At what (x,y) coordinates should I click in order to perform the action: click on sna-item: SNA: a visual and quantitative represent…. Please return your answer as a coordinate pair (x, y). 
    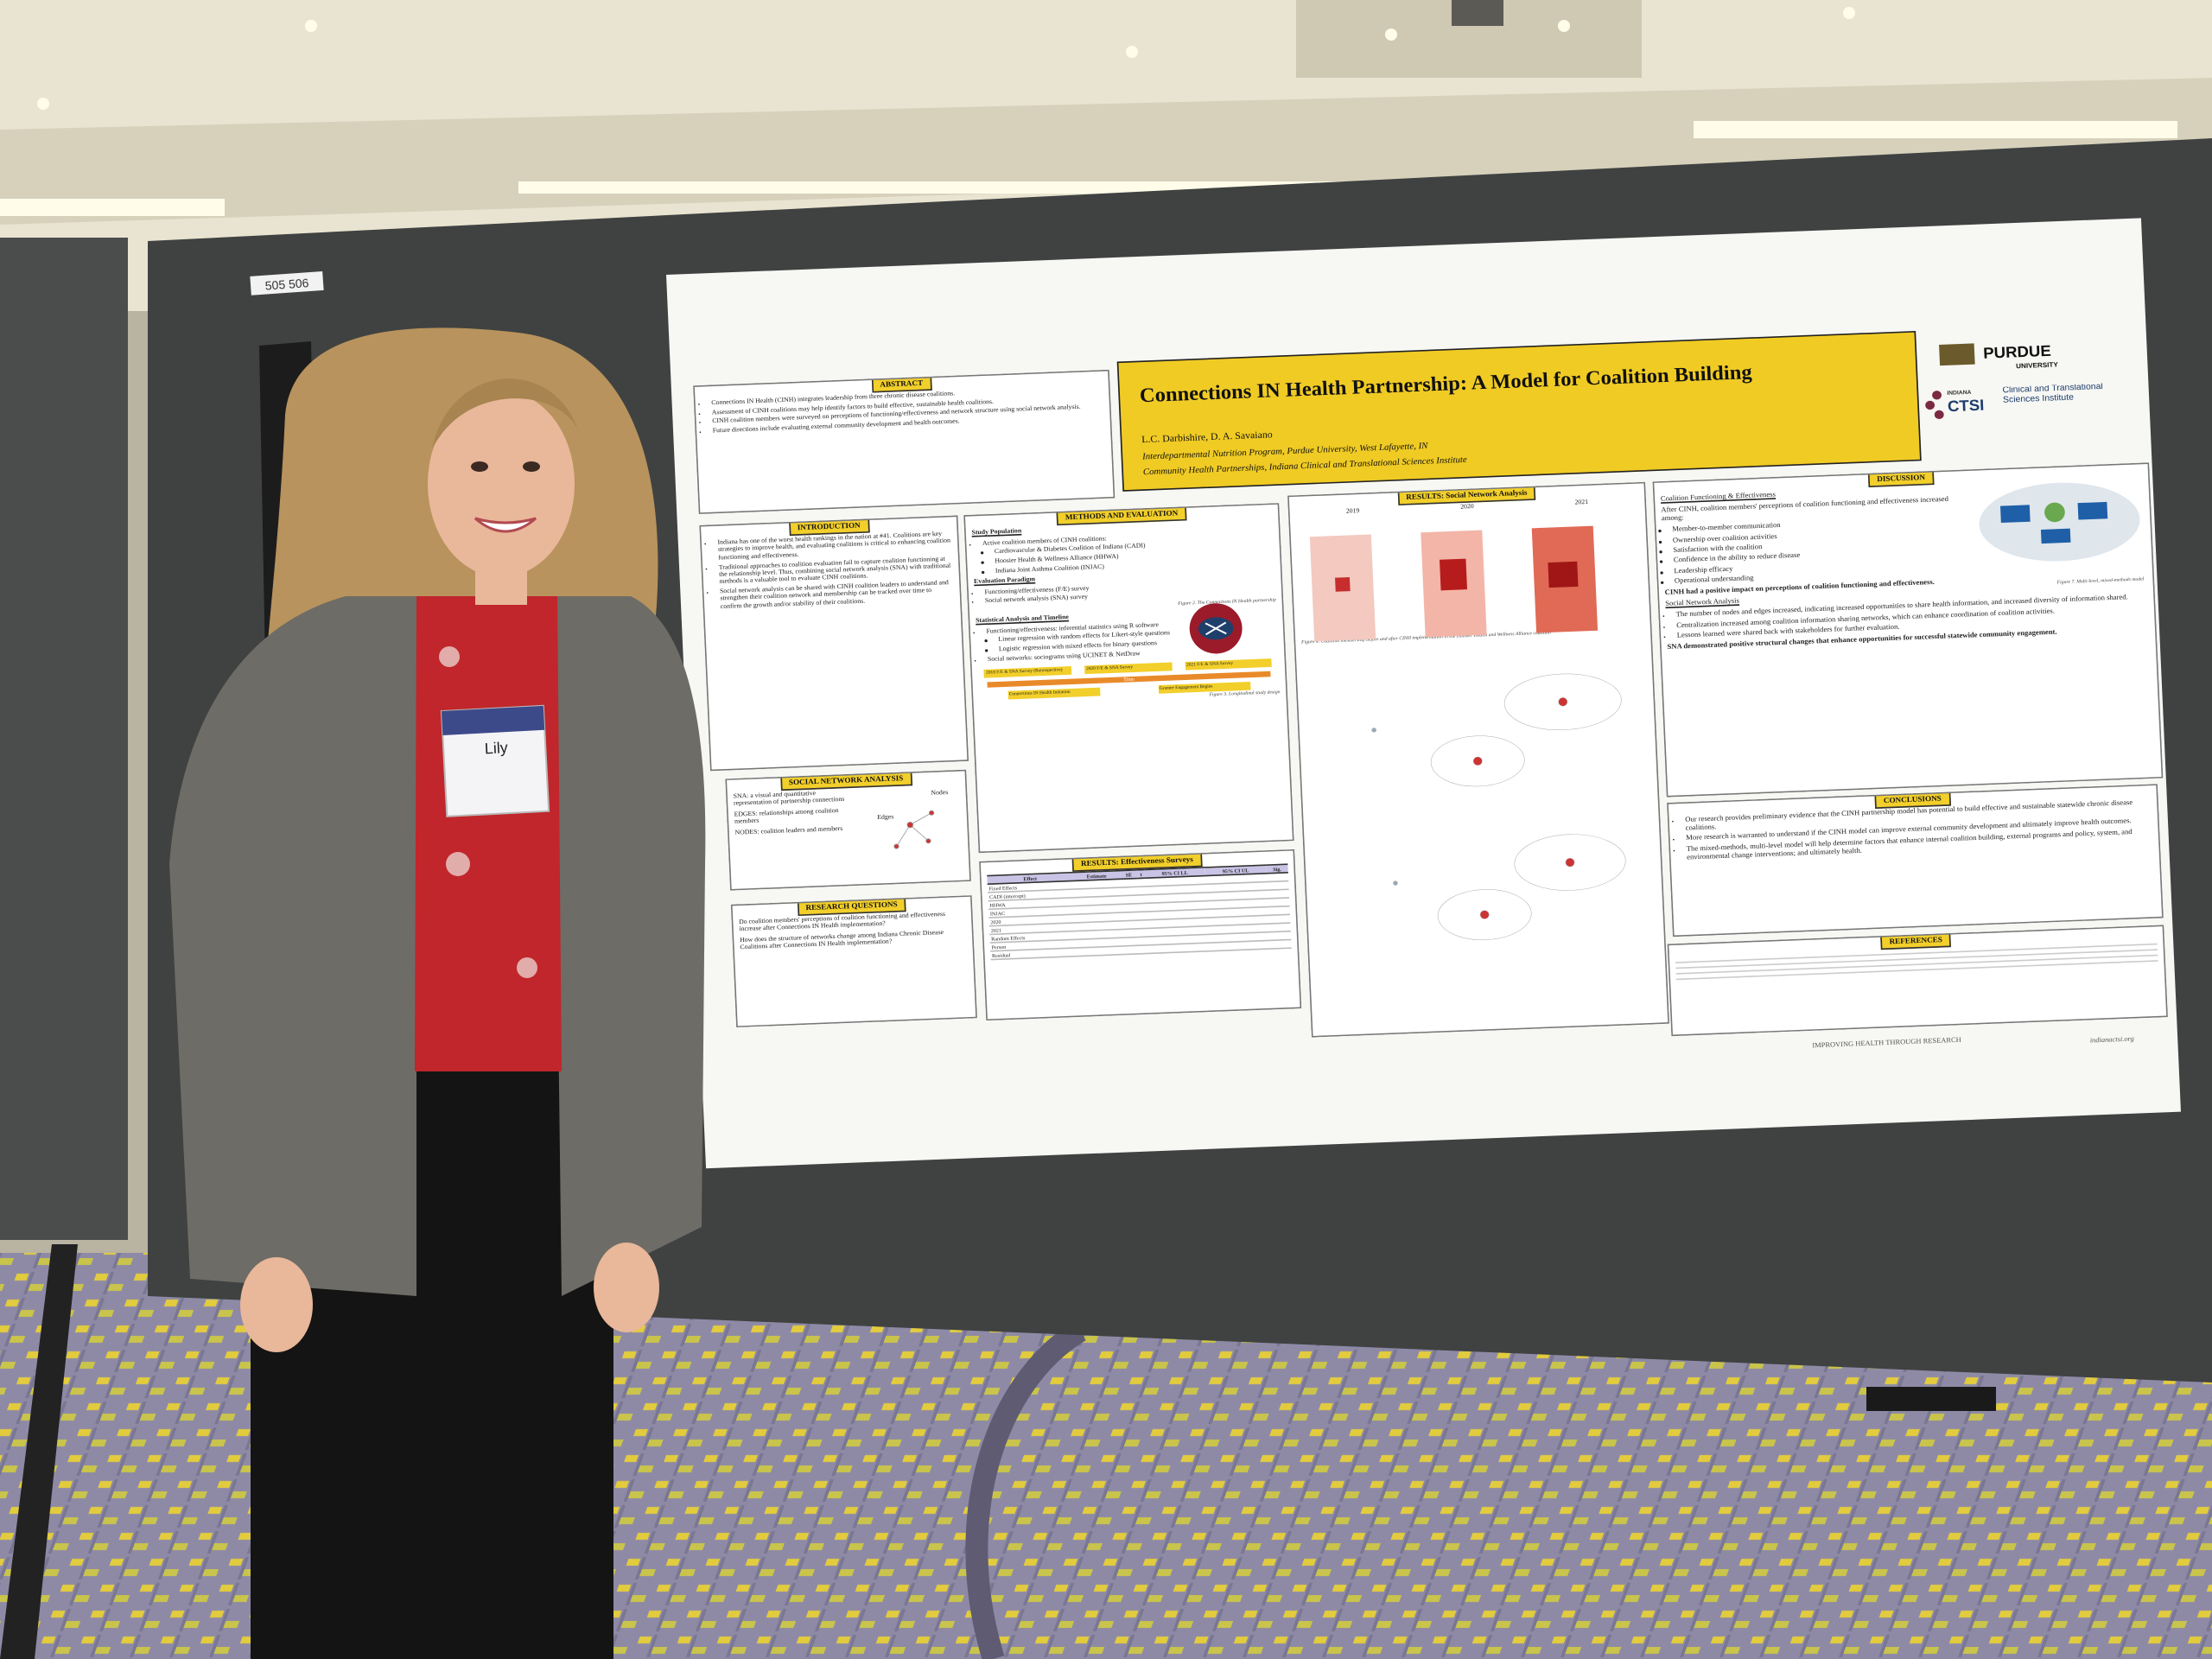
    Looking at the image, I should click on (789, 798).